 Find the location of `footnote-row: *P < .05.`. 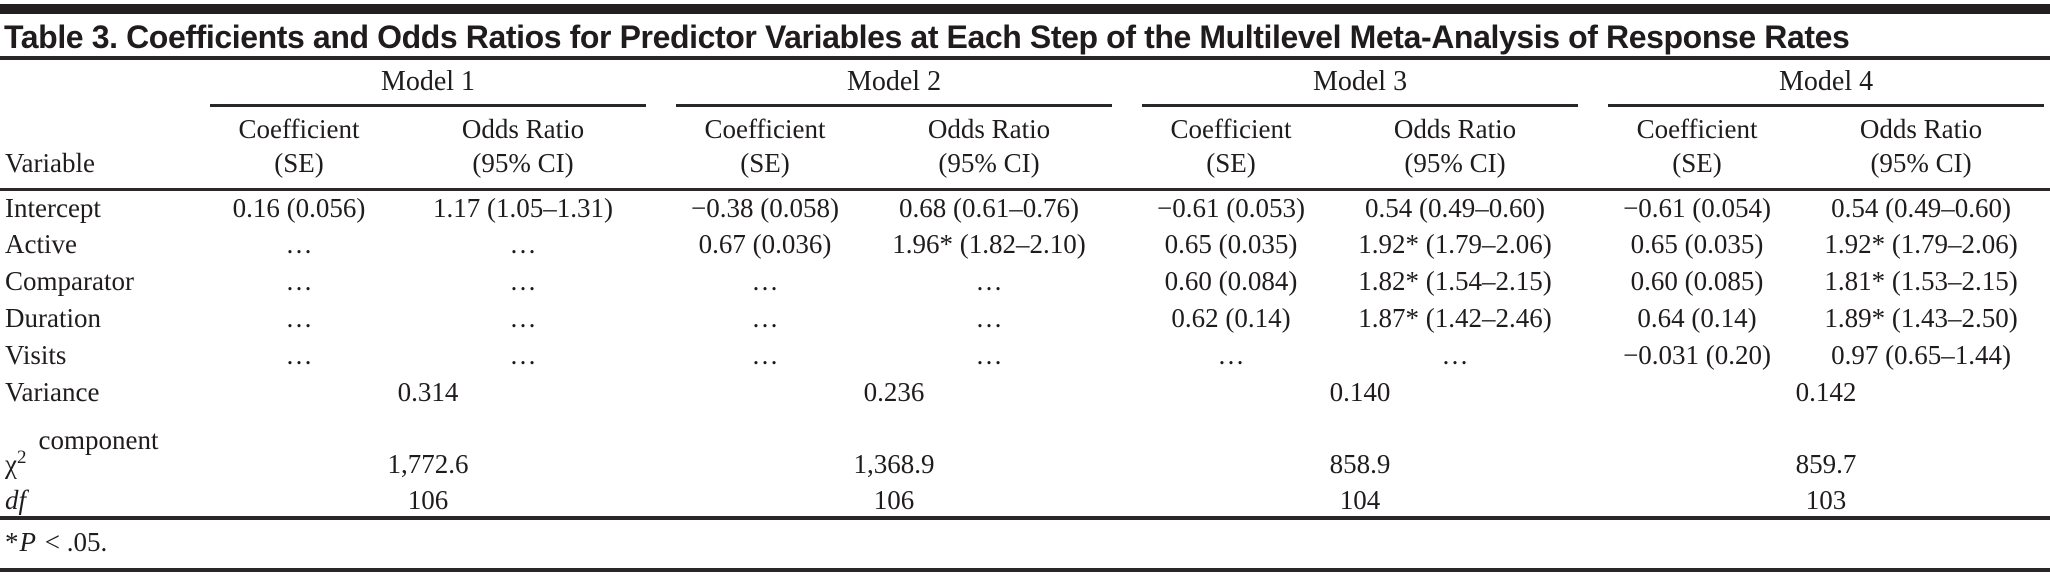

footnote-row: *P < .05. is located at coordinates (1025, 545).